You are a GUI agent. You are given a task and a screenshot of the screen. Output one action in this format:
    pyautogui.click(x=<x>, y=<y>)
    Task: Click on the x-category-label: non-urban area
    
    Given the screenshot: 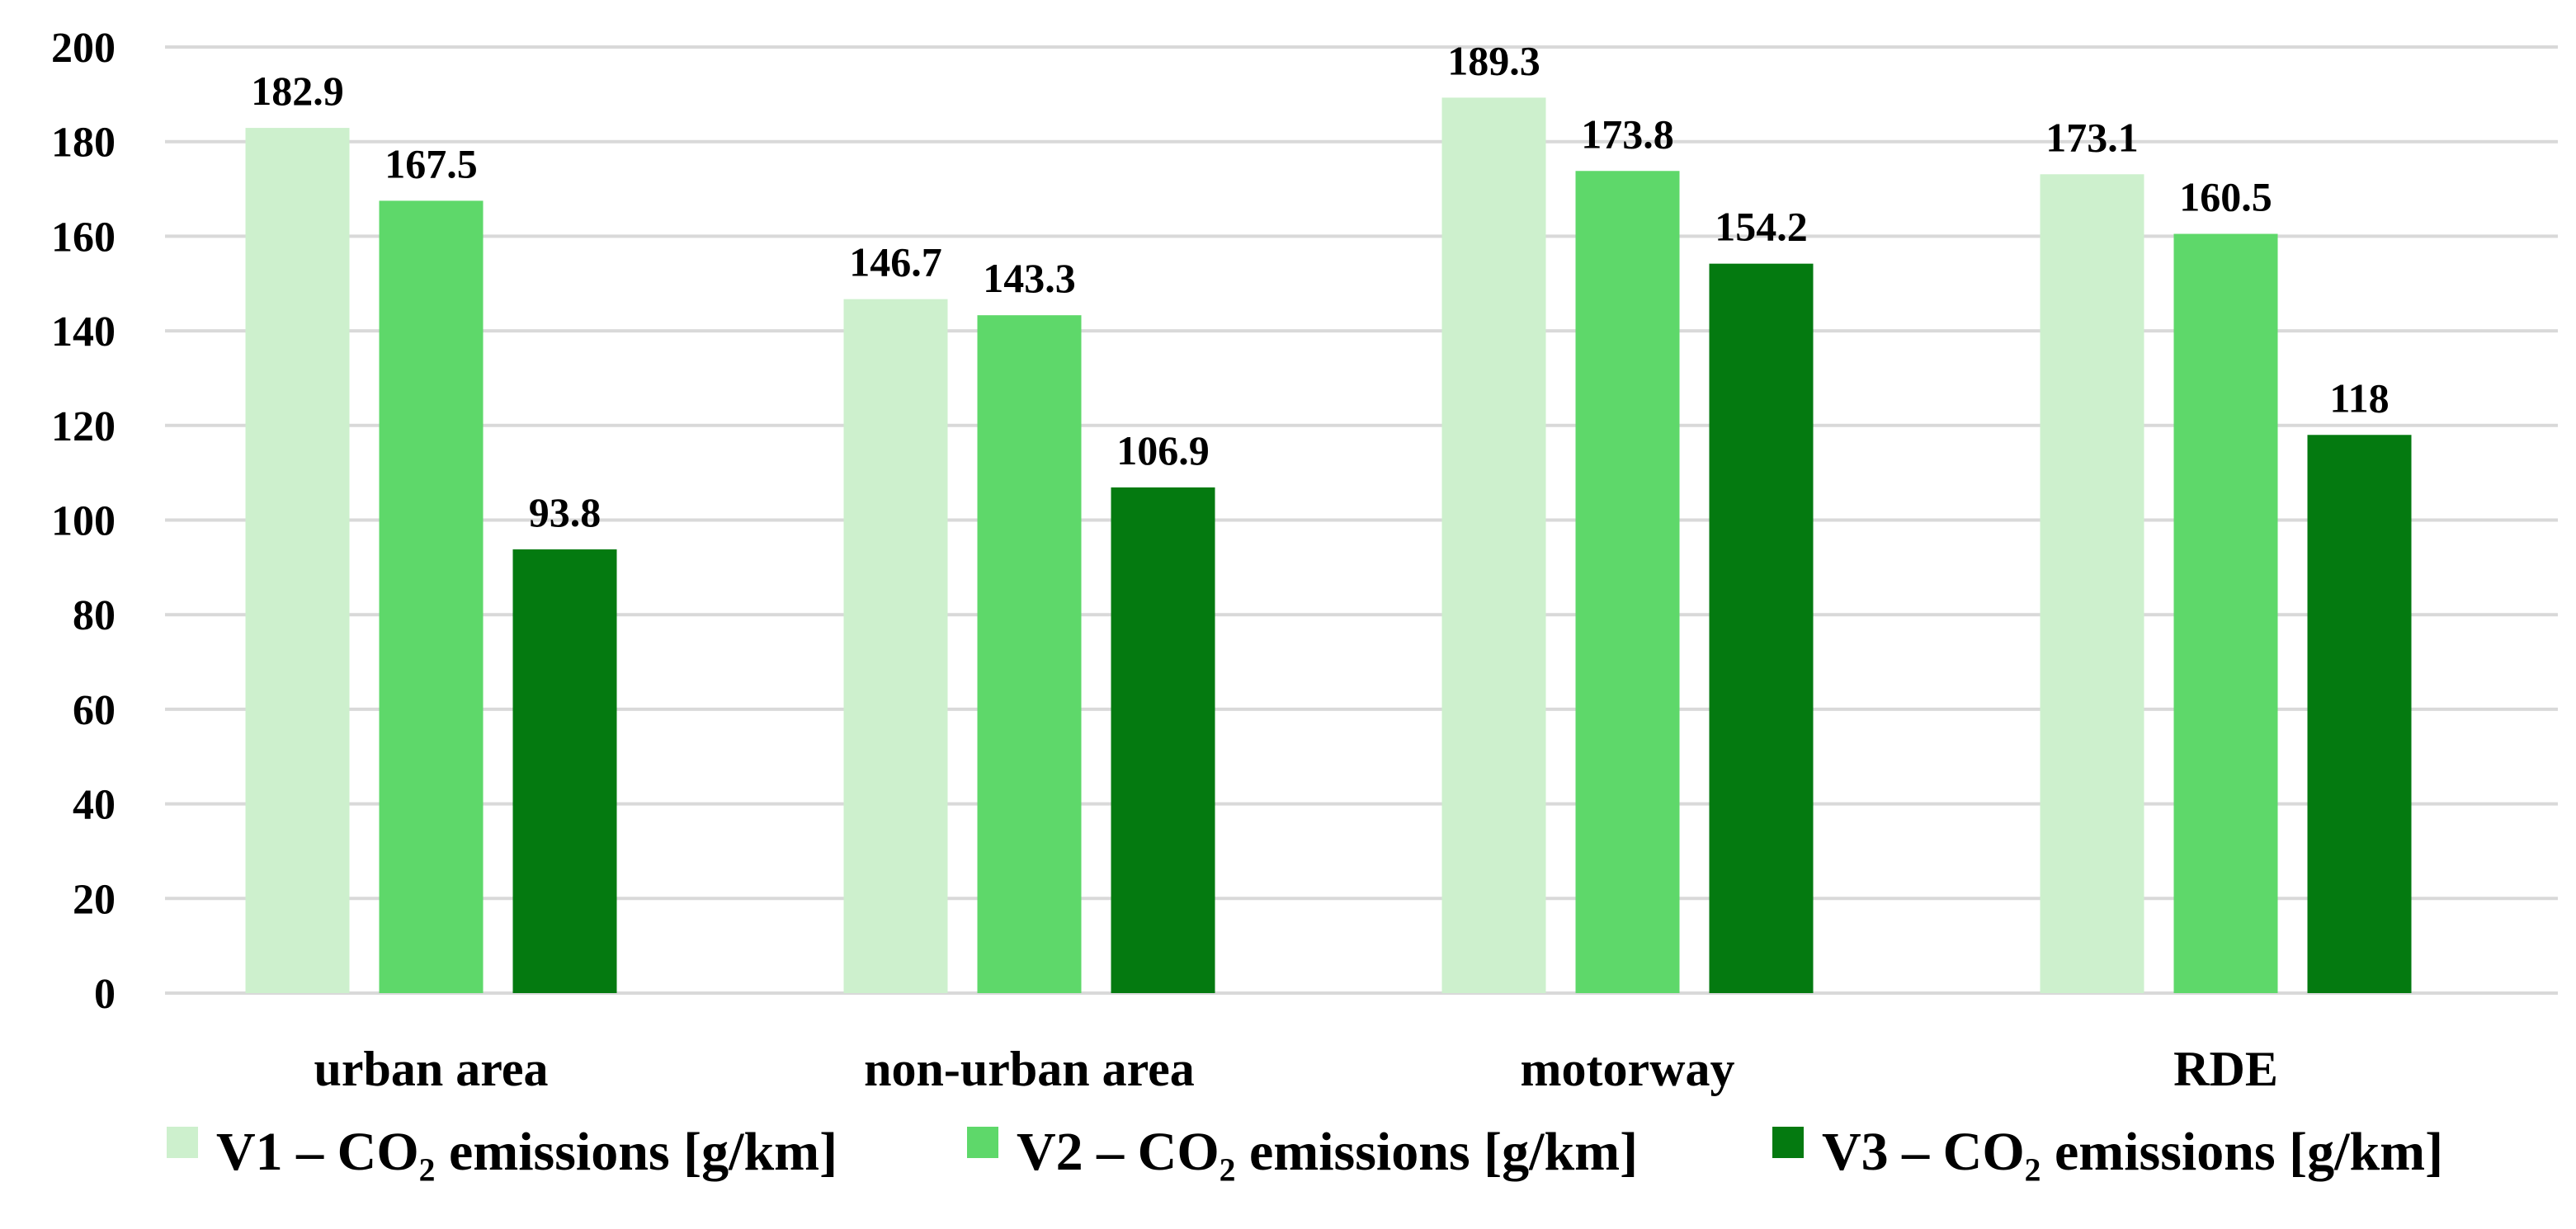 What is the action you would take?
    pyautogui.click(x=1029, y=1069)
    